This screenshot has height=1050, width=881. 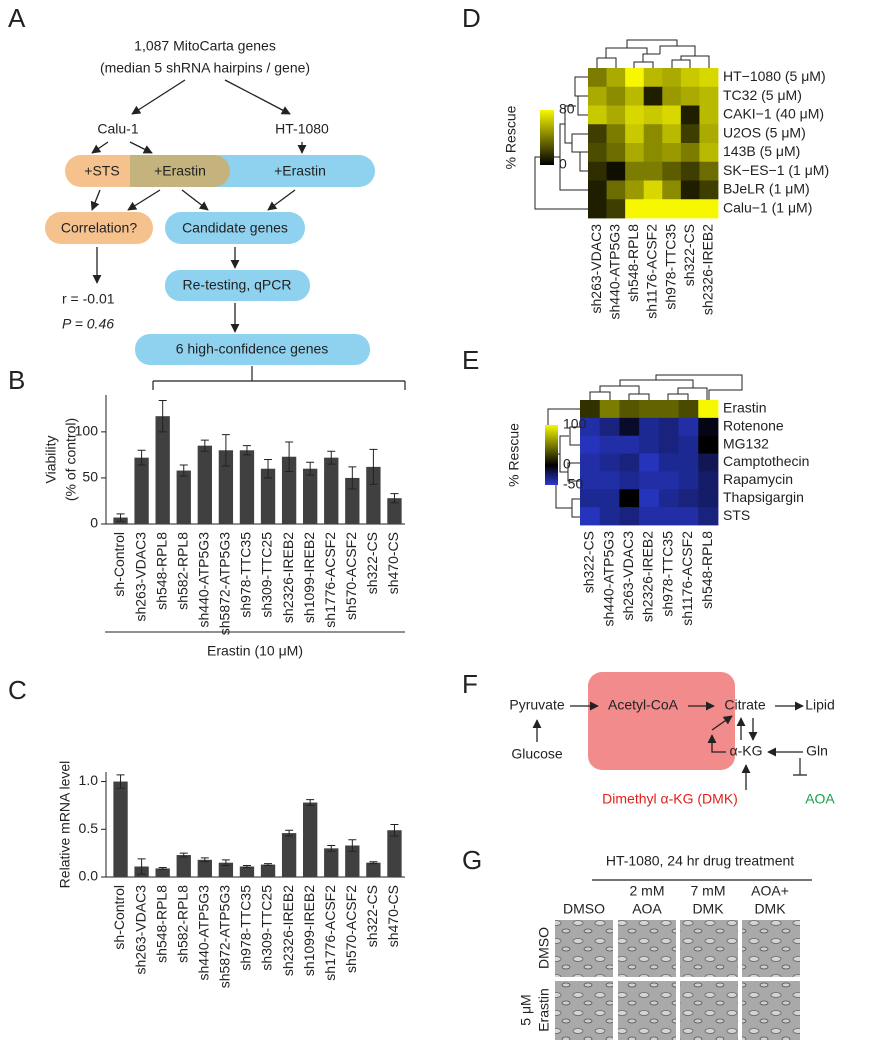 What do you see at coordinates (393, 563) in the screenshot?
I see `x-tick-label: sh470-CS` at bounding box center [393, 563].